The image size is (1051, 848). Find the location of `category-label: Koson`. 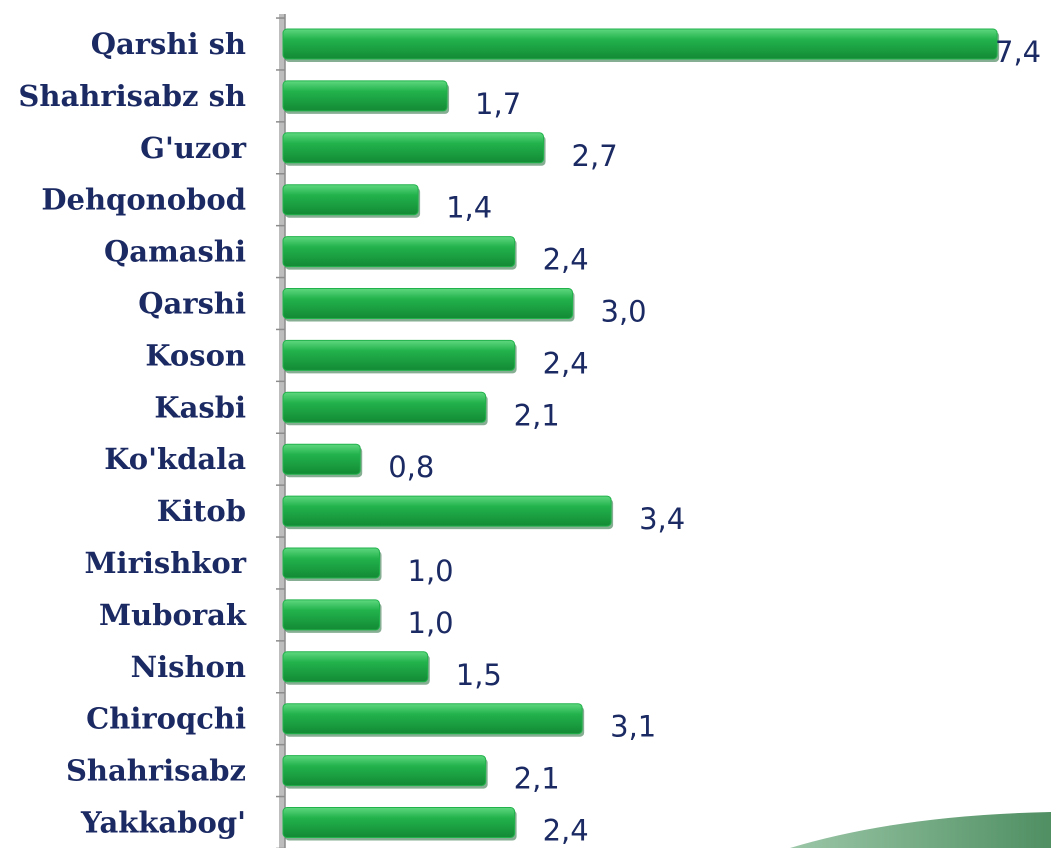

category-label: Koson is located at coordinates (195, 355).